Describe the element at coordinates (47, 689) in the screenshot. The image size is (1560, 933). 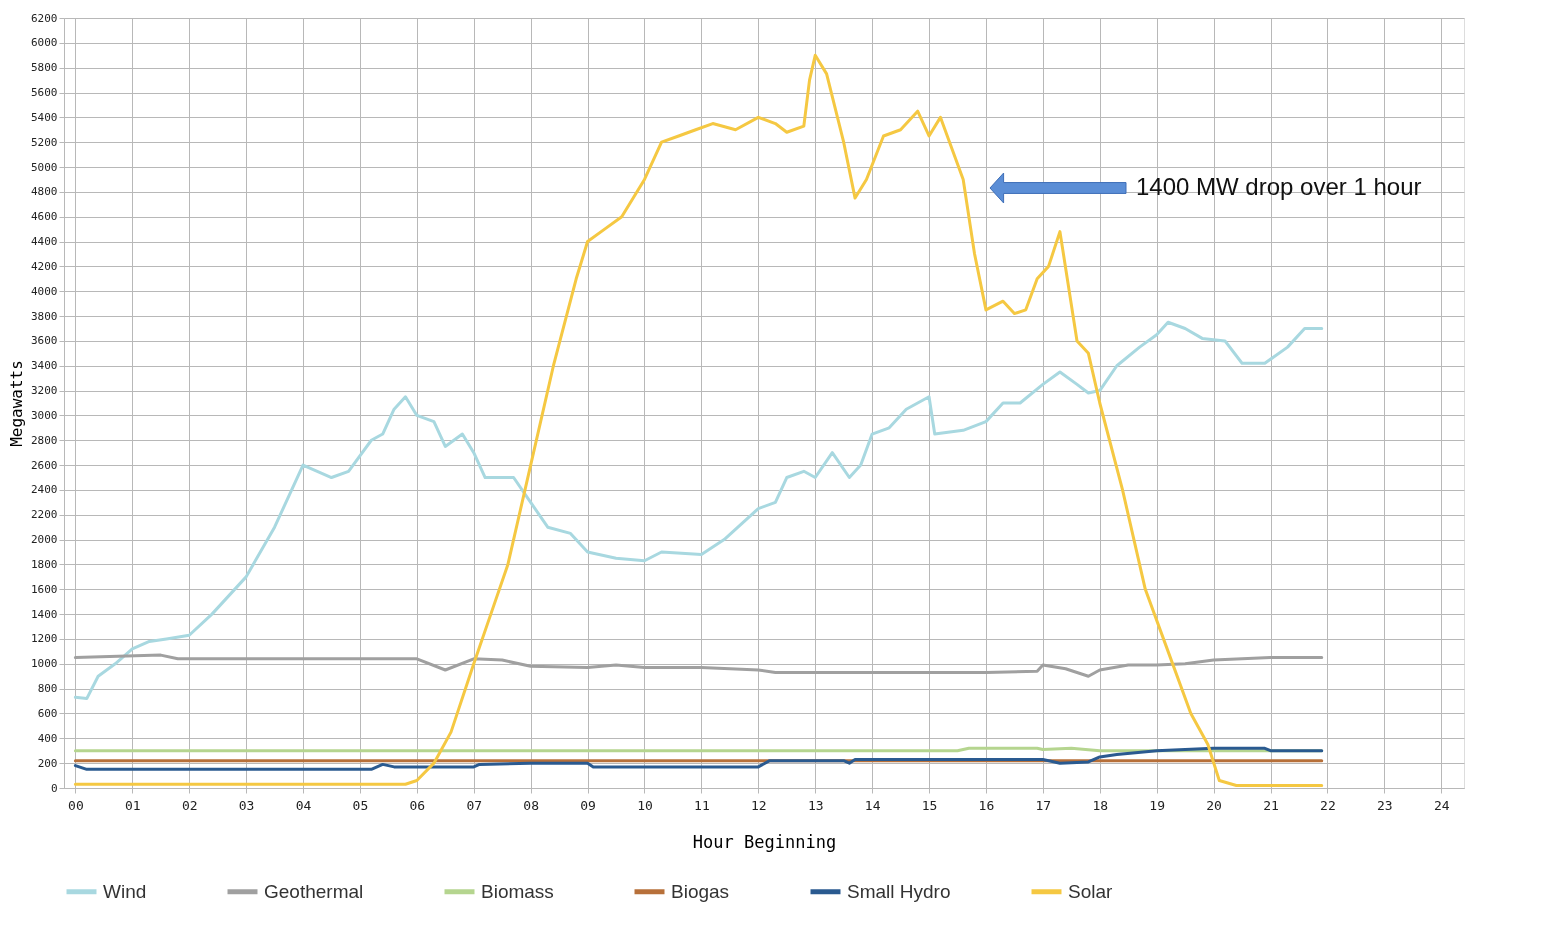
I see `y-tick-label: 800` at that location.